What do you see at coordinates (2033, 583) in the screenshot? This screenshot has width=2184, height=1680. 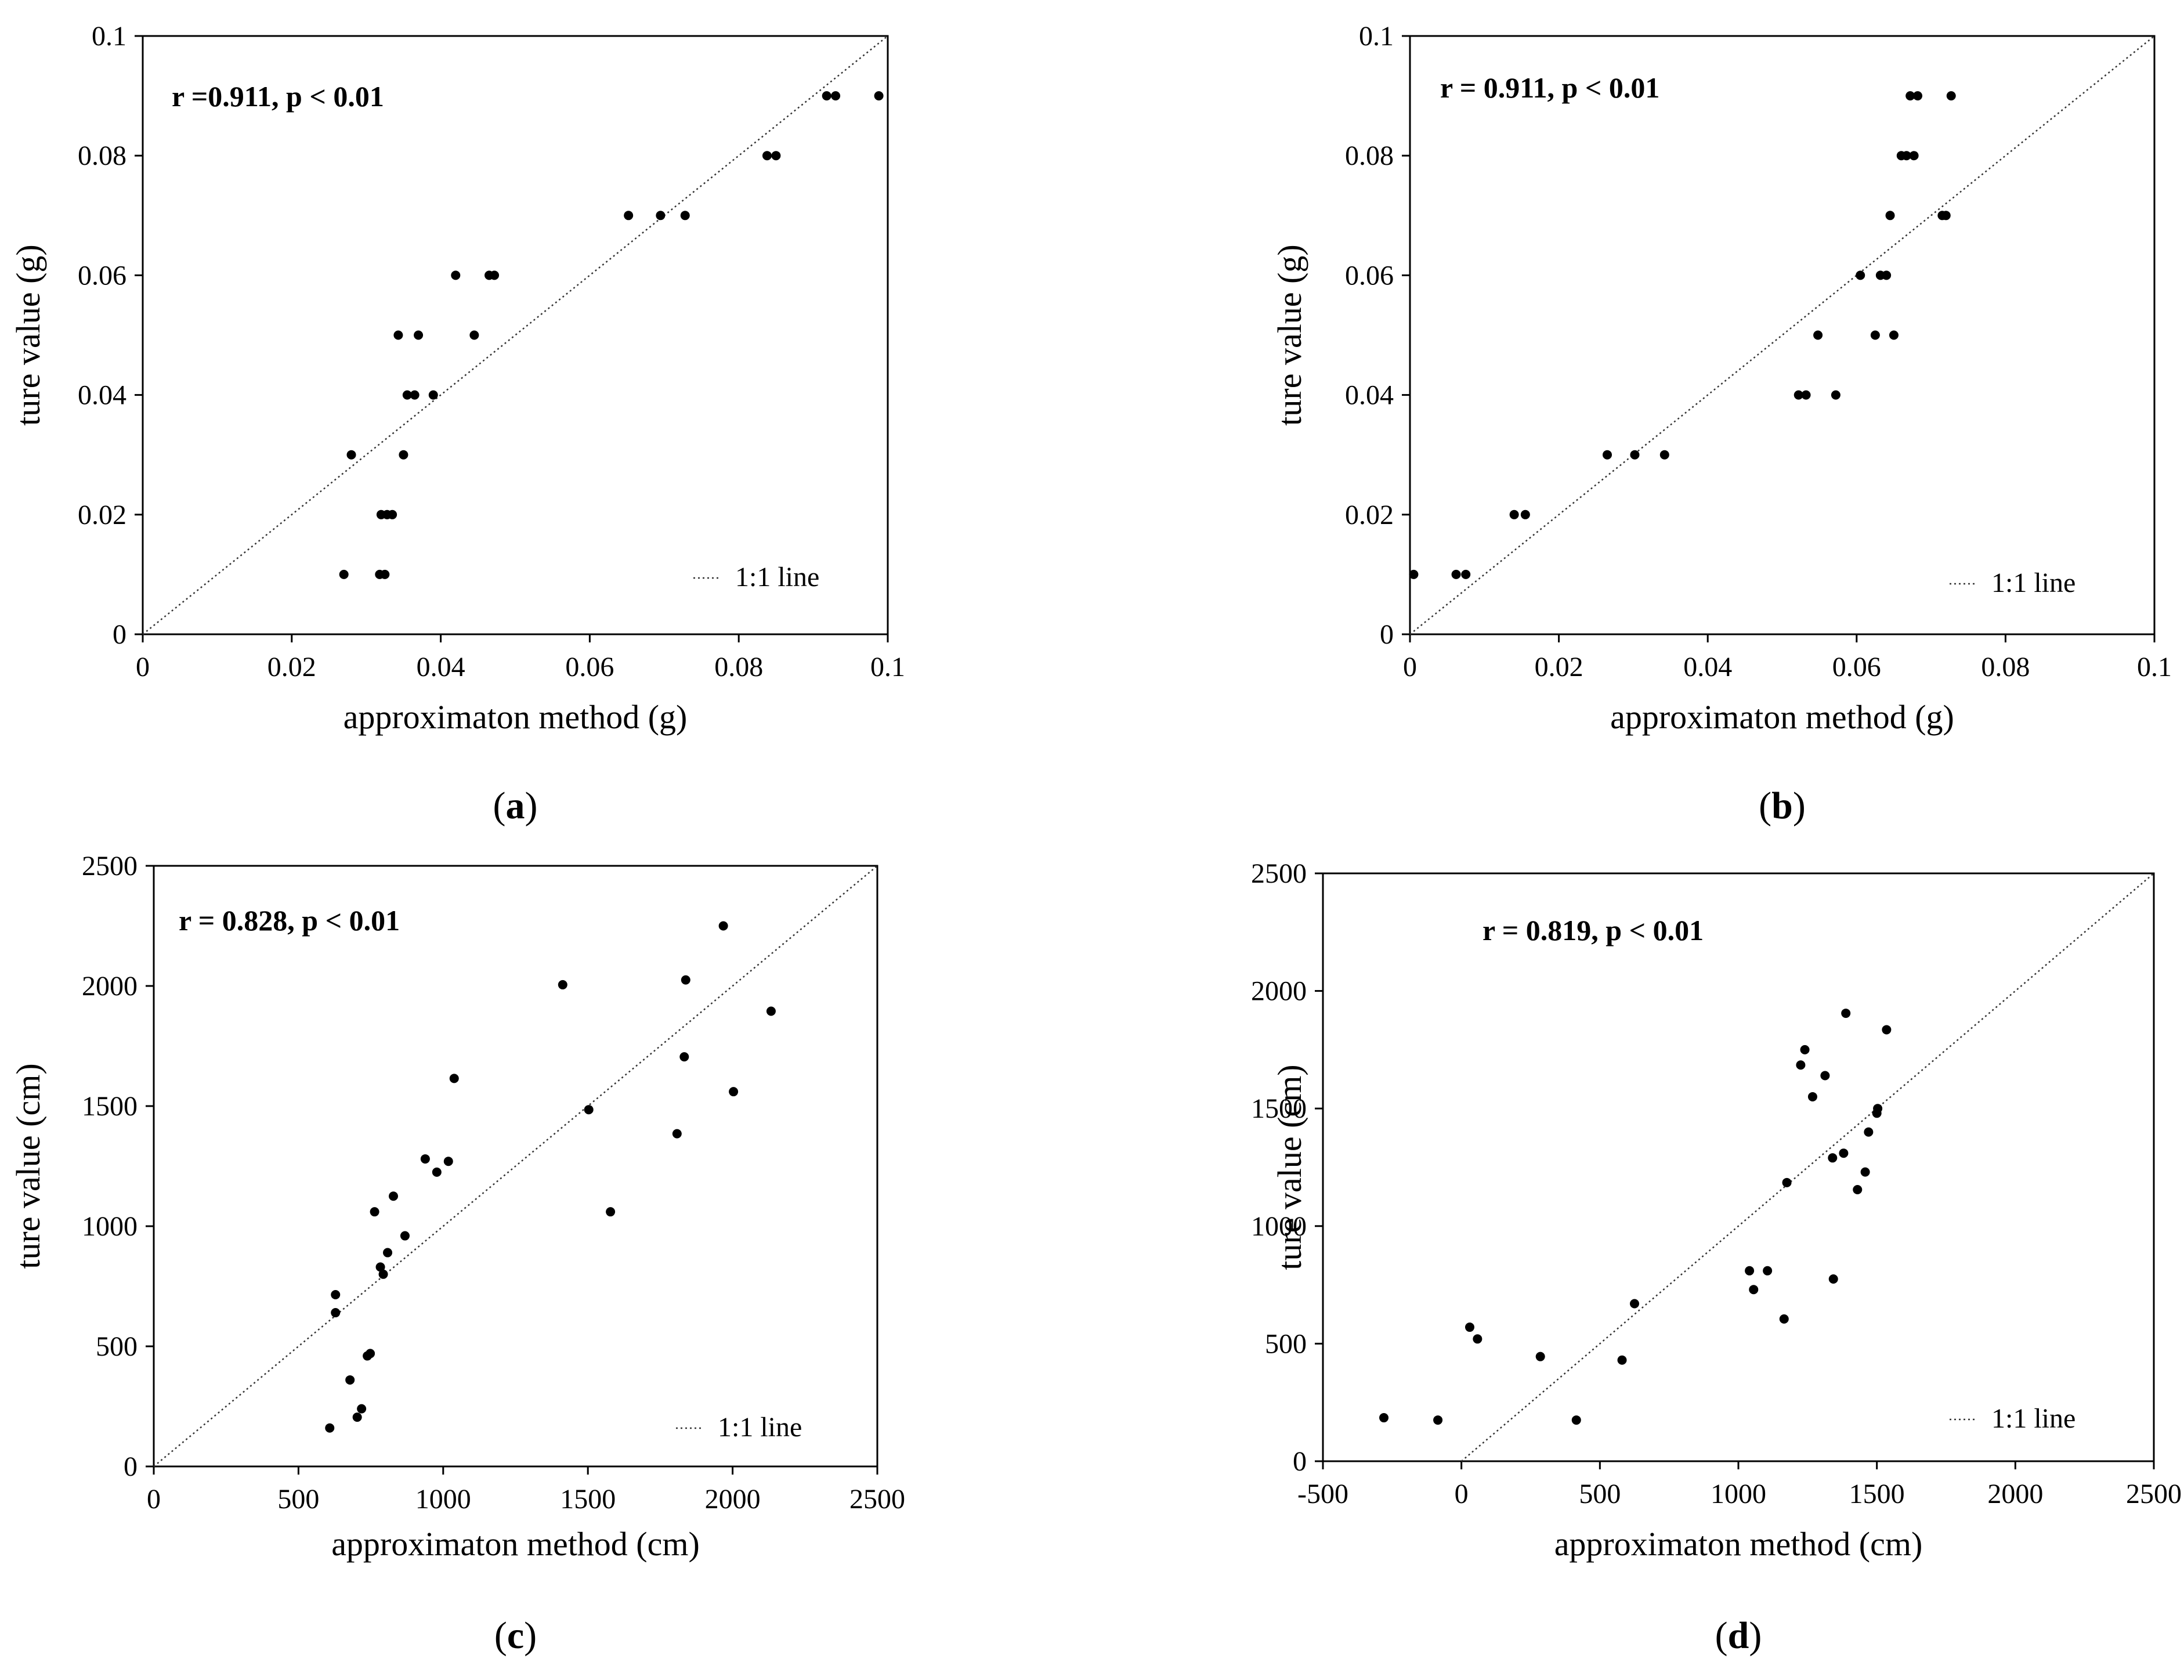 I see `chart-b-legend-label: 1:1 line` at bounding box center [2033, 583].